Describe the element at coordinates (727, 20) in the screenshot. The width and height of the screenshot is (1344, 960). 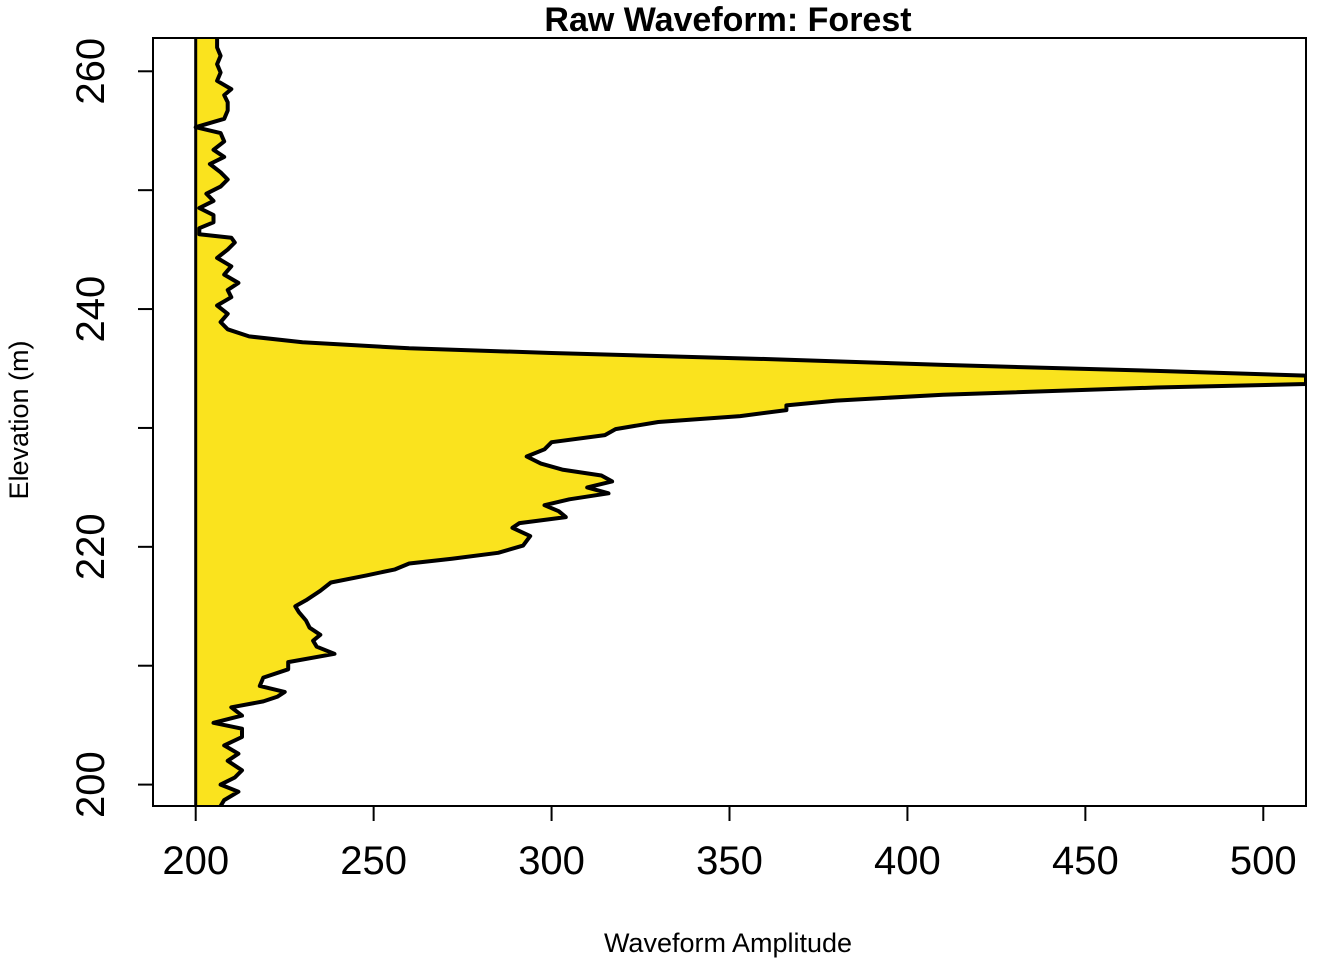
I see `chart-title: Raw Waveform: Forest` at that location.